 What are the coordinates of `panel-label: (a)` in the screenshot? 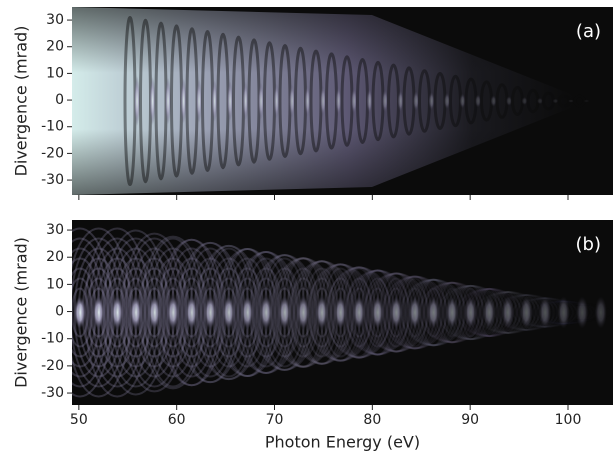 It's located at (588, 31).